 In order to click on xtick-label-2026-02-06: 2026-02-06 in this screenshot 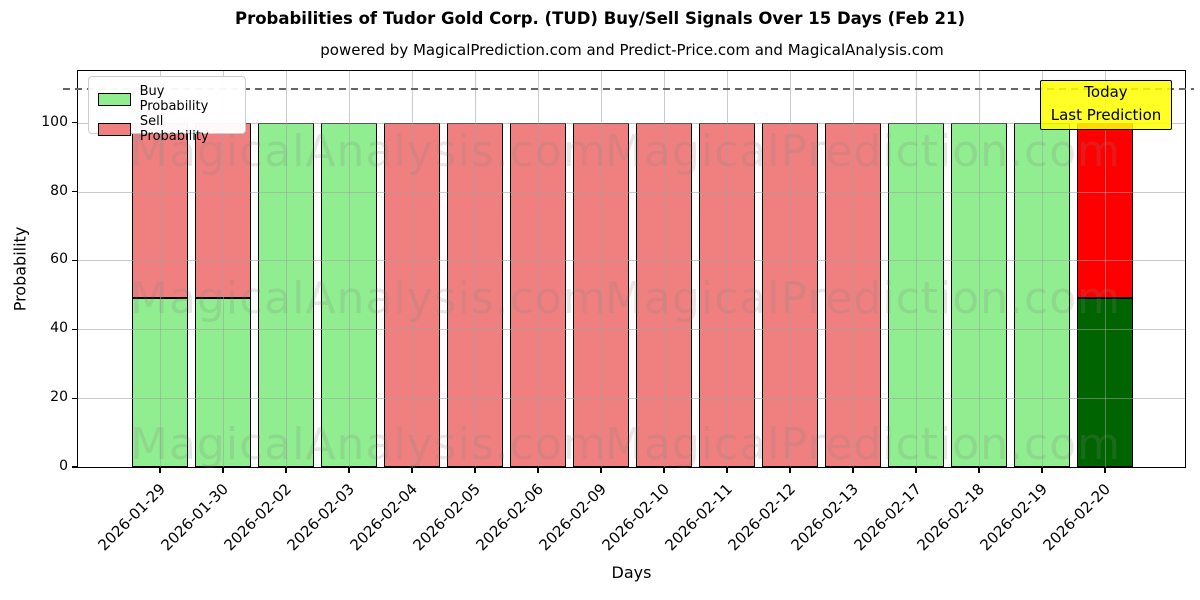, I will do `click(509, 517)`.